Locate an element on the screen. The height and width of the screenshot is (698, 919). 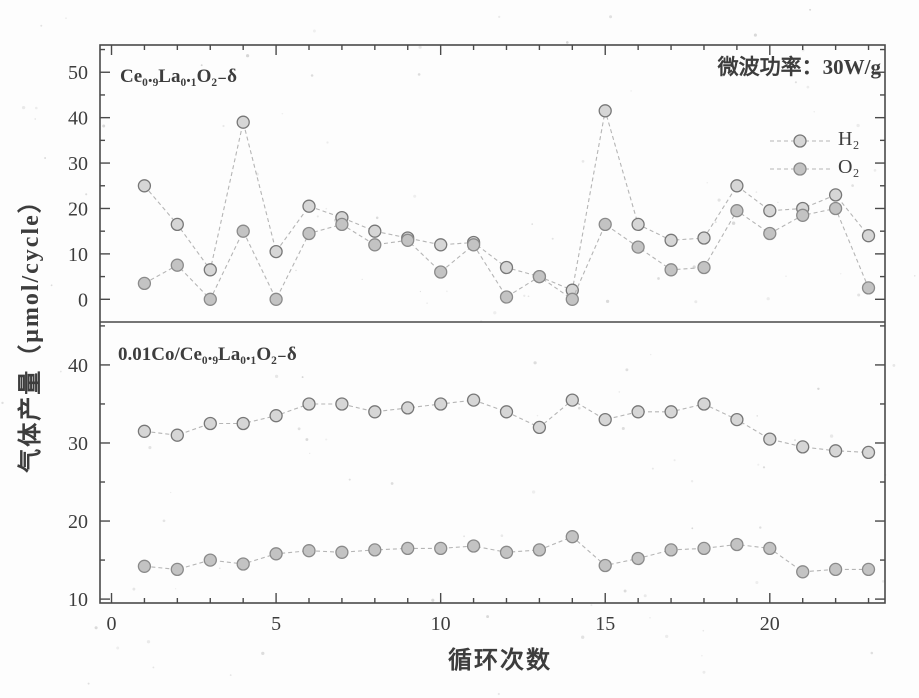
legend-title: 微波功率：30W/g is located at coordinates (799, 67).